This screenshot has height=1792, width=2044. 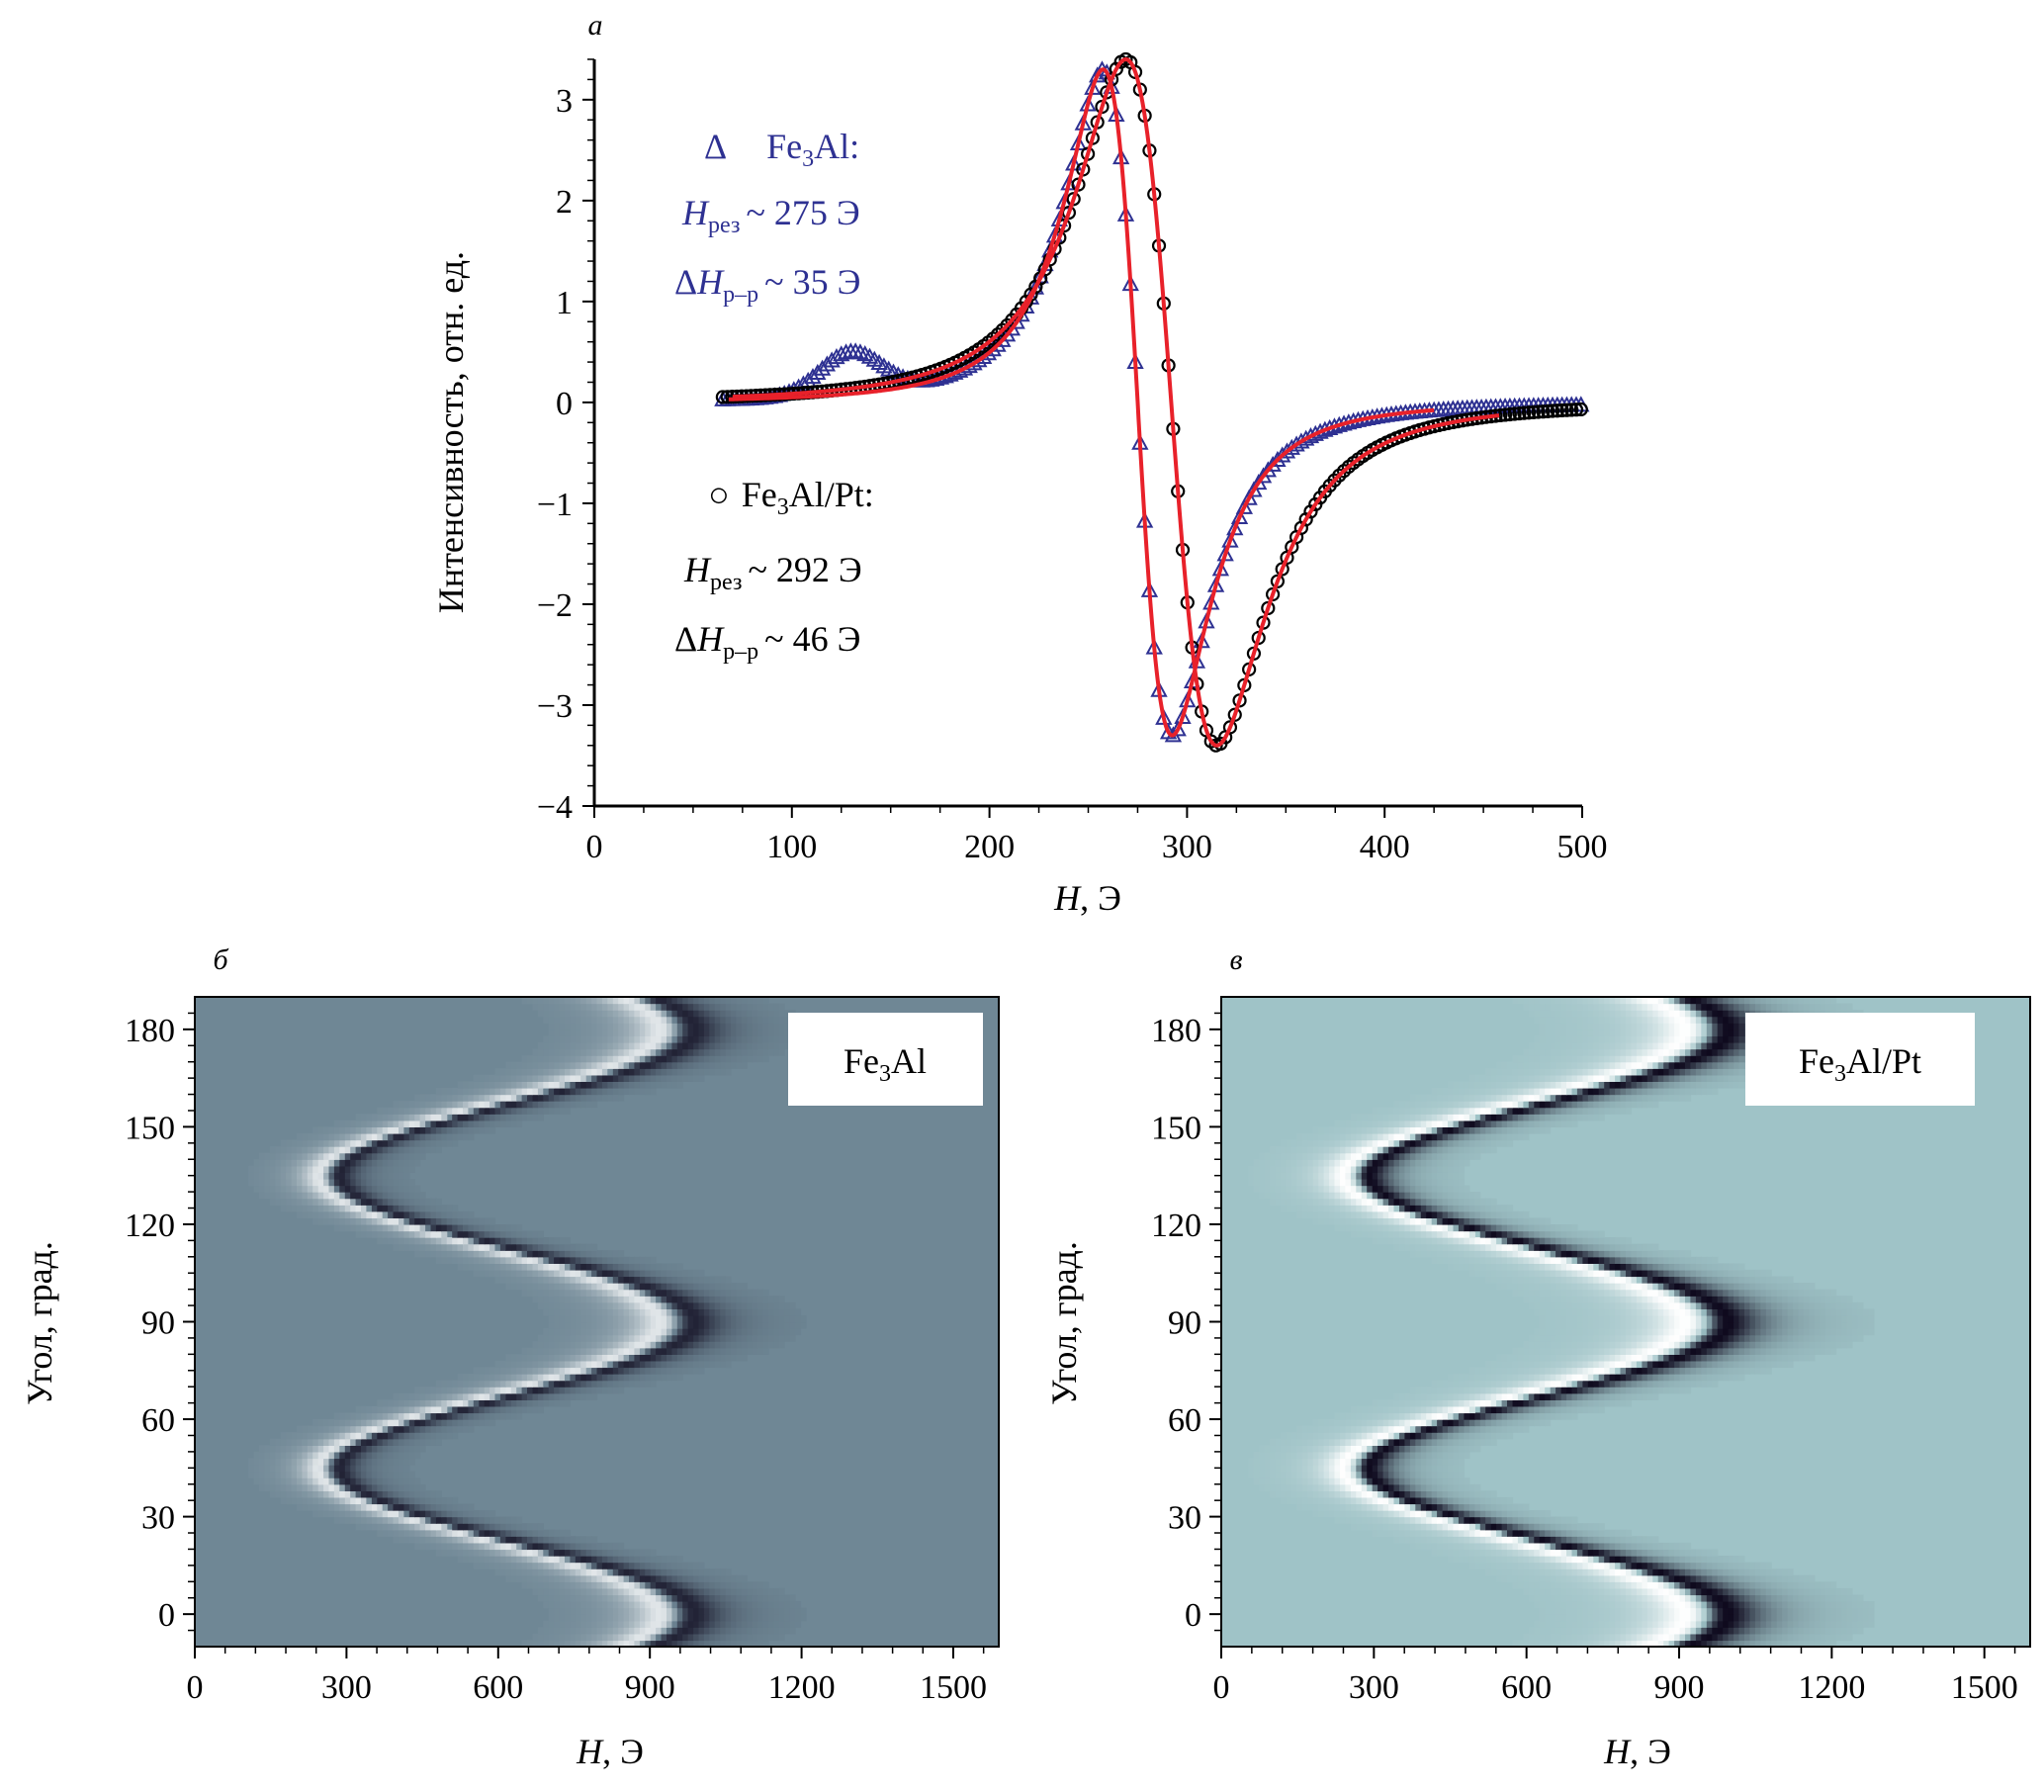 I want to click on fe3alpt-data-point, so click(x=1580, y=409).